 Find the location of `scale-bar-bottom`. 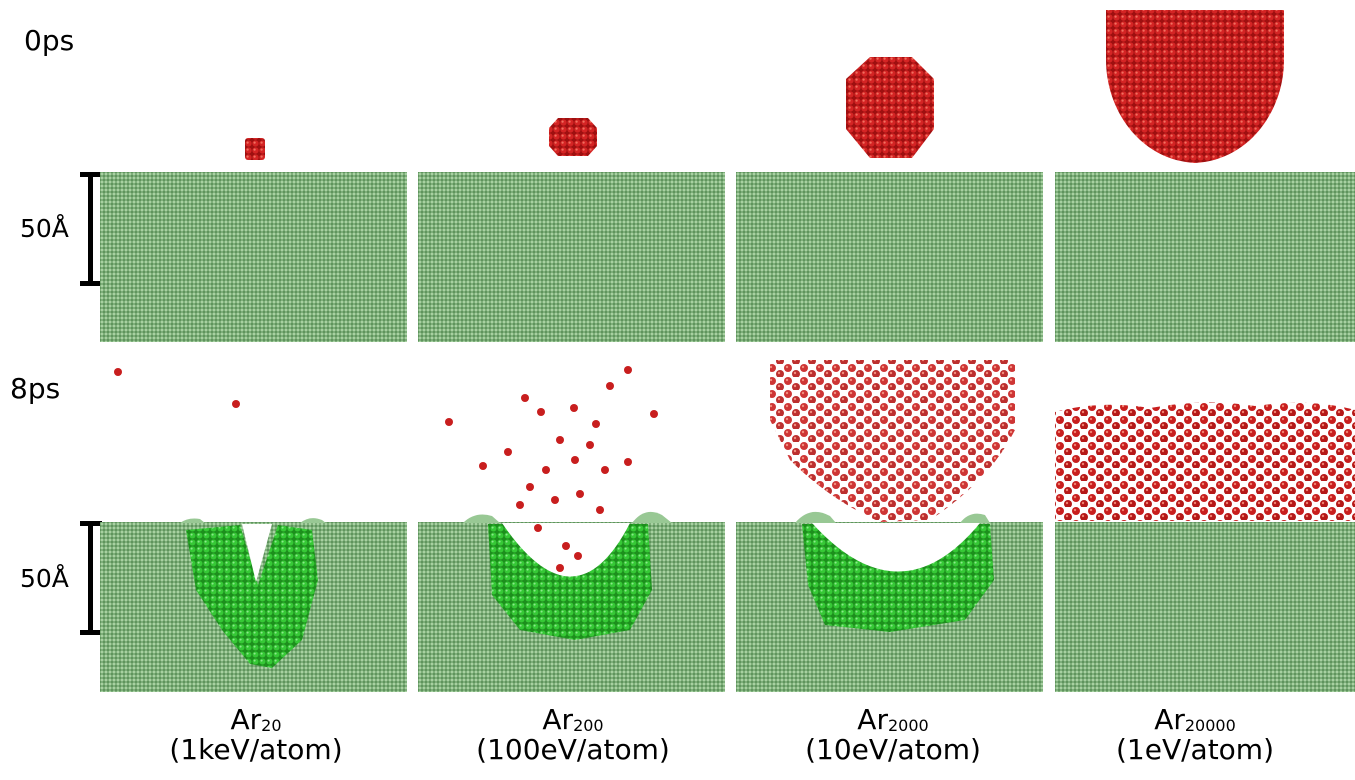

scale-bar-bottom is located at coordinates (91, 578).